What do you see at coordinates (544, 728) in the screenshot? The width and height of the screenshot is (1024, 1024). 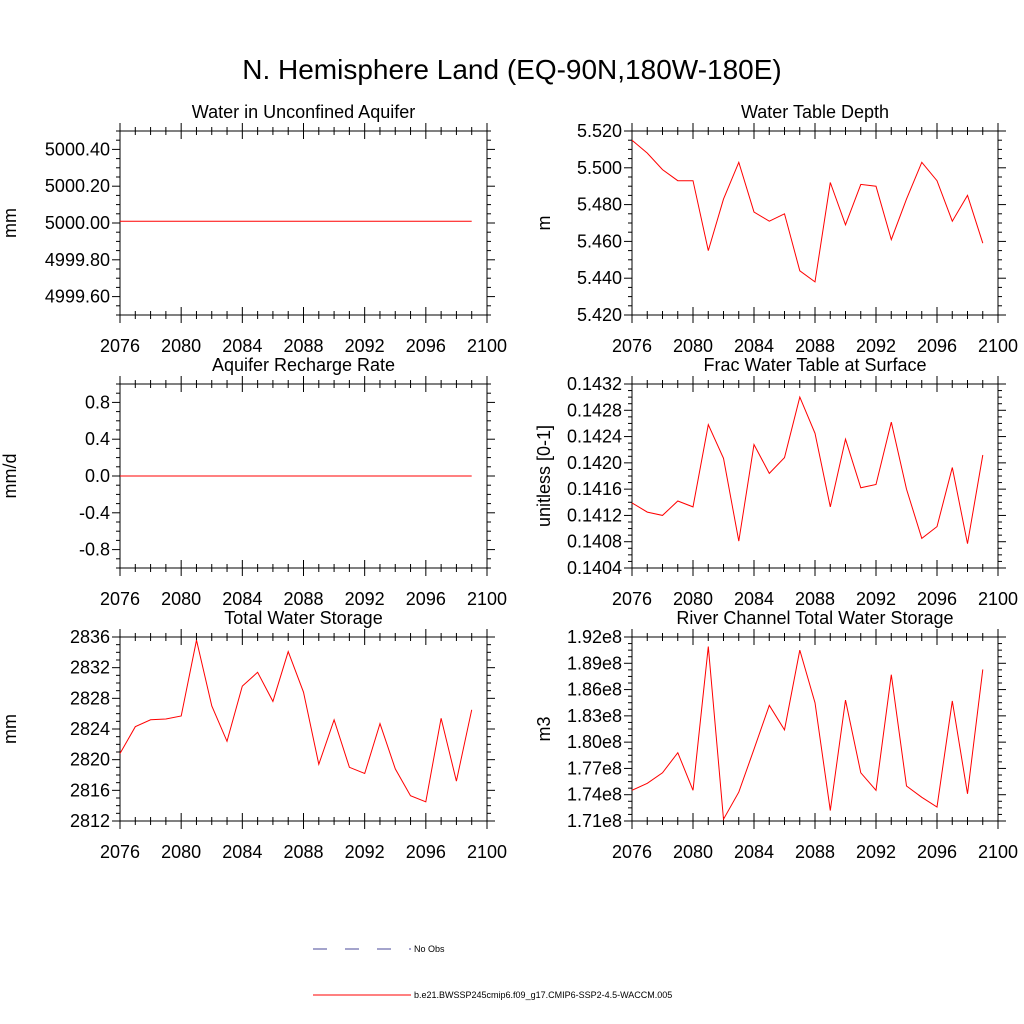 I see `y-axis-label: m3` at bounding box center [544, 728].